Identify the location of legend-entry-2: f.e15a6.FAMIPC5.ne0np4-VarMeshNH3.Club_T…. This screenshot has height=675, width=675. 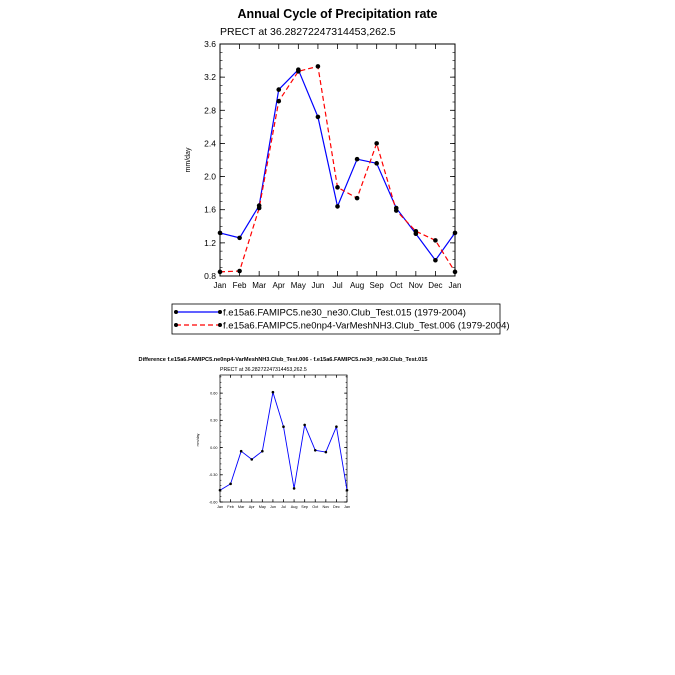
(342, 326).